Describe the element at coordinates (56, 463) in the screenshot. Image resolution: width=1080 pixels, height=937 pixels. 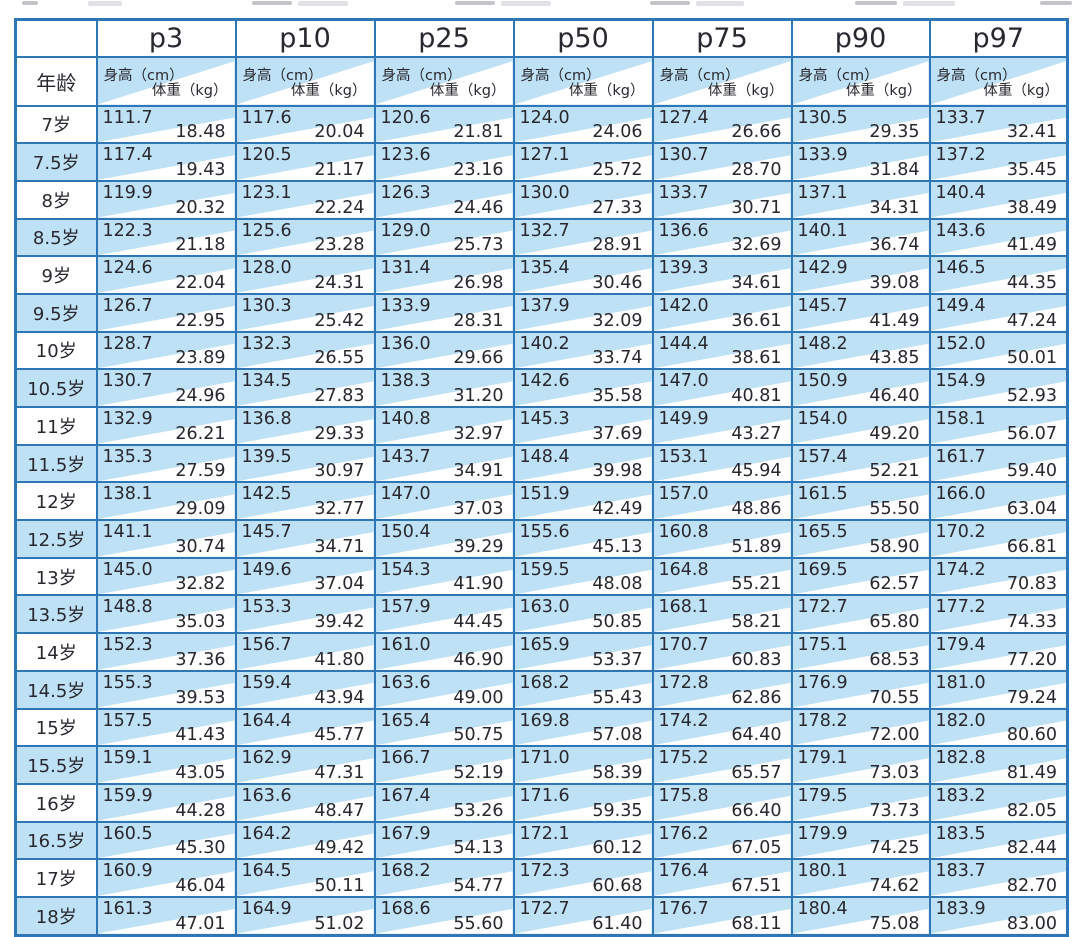
I see `age-cell: 11.5岁` at that location.